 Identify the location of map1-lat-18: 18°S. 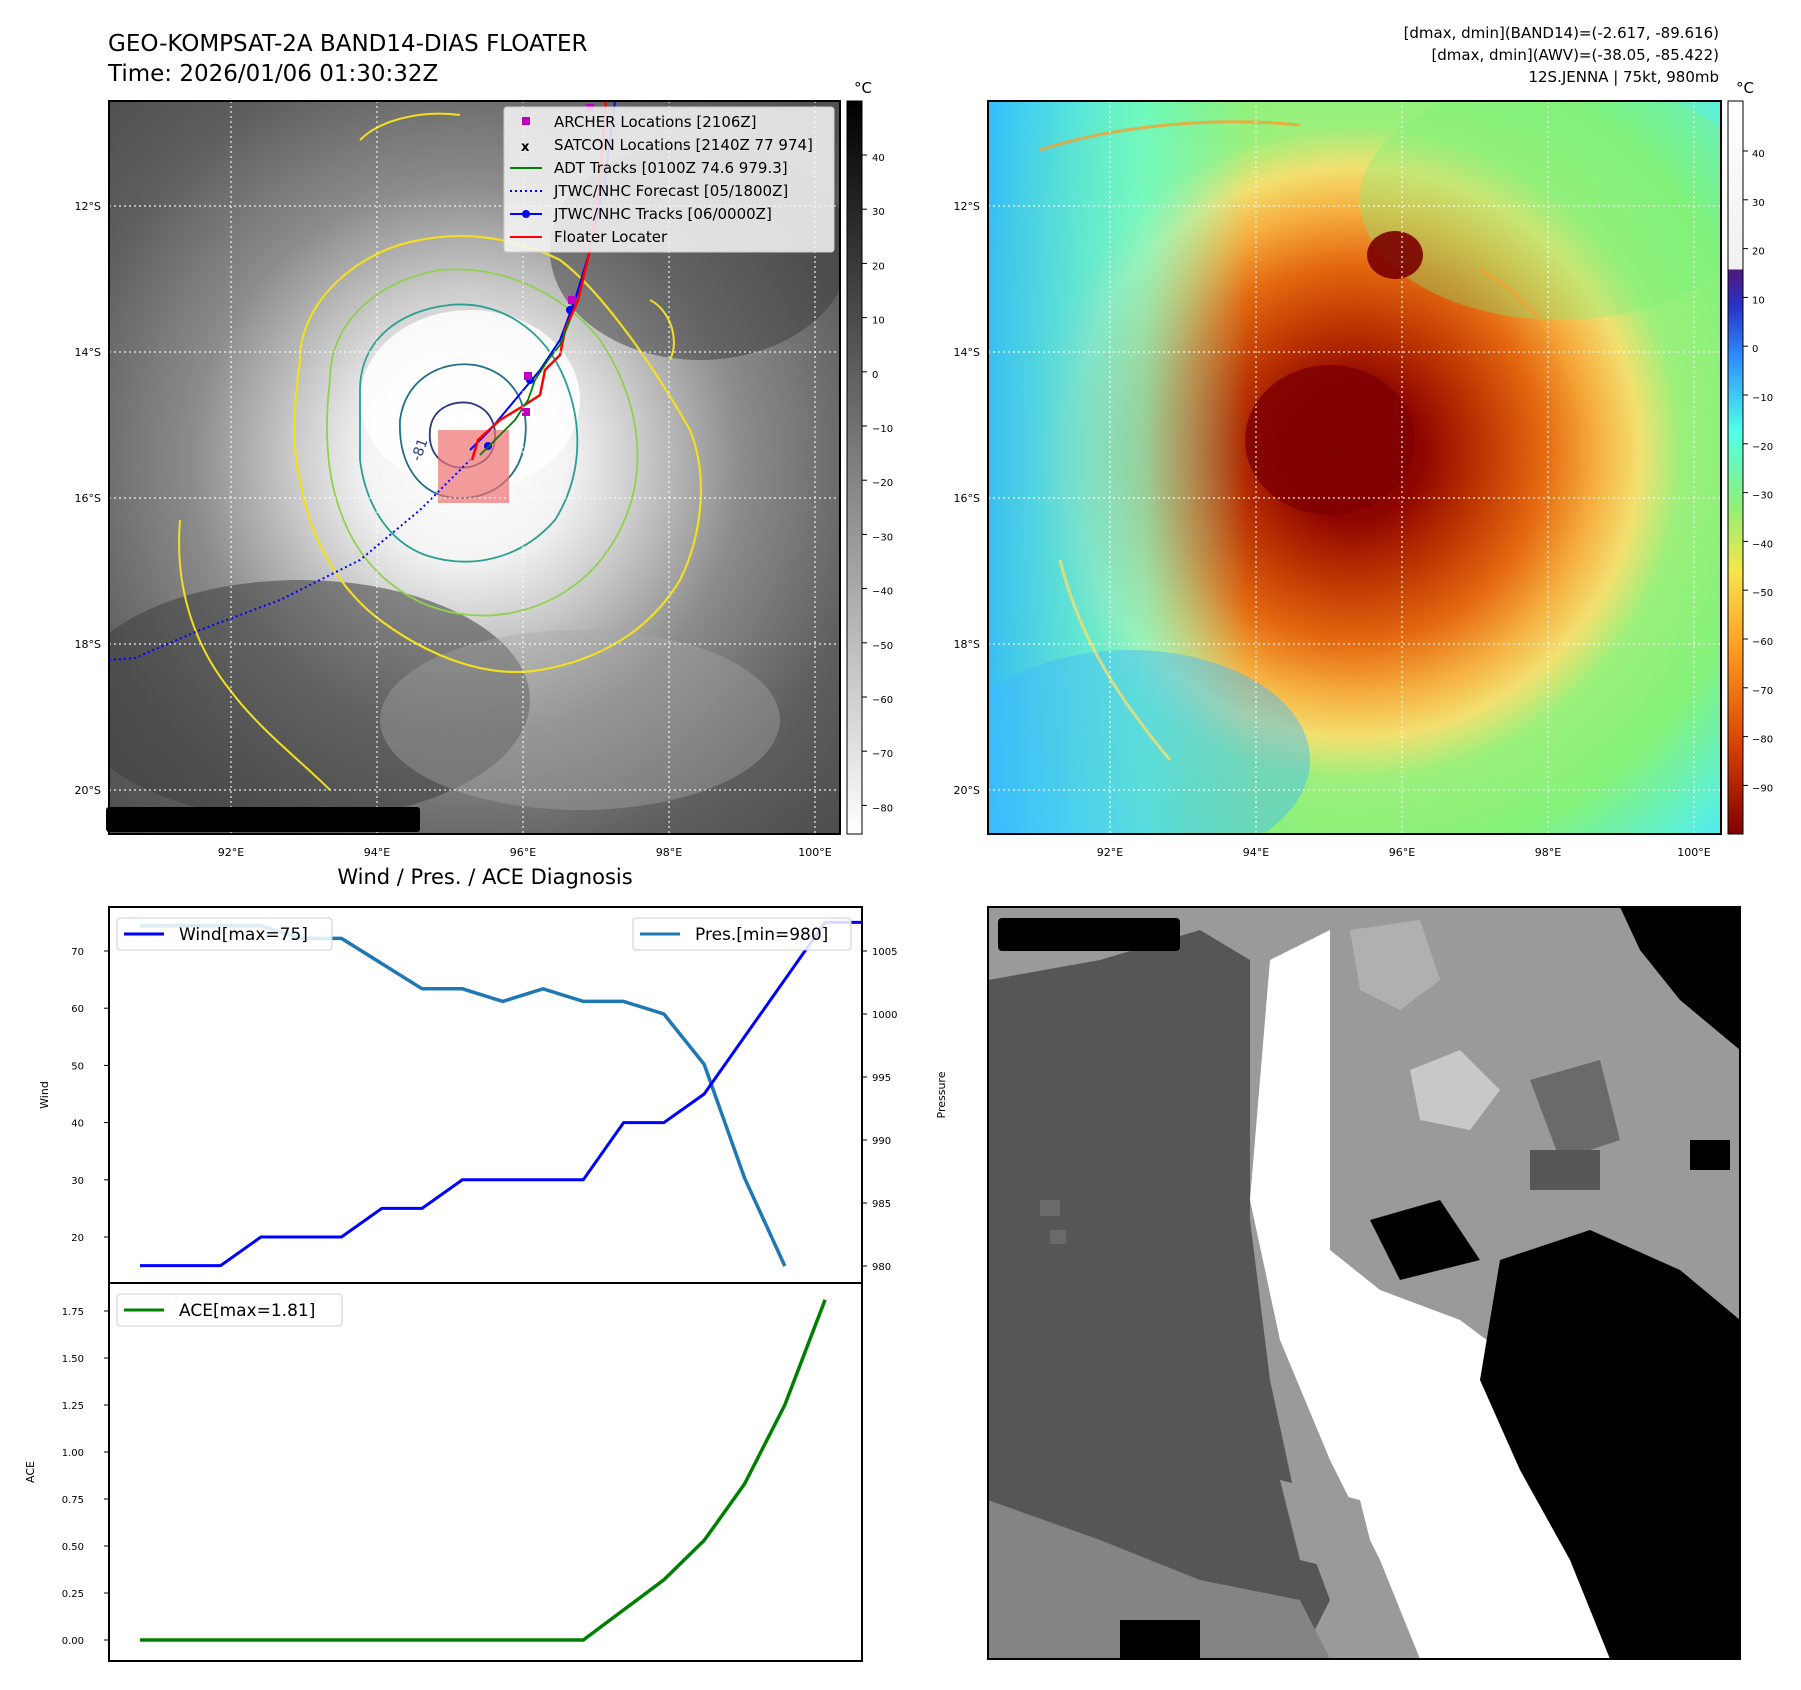
(88, 644).